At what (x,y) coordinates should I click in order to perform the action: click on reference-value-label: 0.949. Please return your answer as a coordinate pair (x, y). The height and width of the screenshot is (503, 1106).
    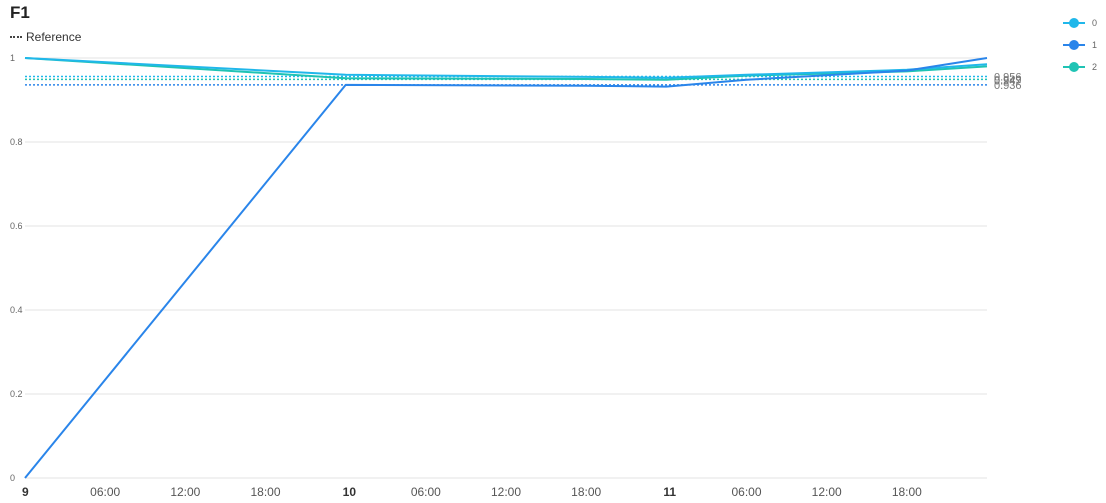
    Looking at the image, I should click on (1008, 80).